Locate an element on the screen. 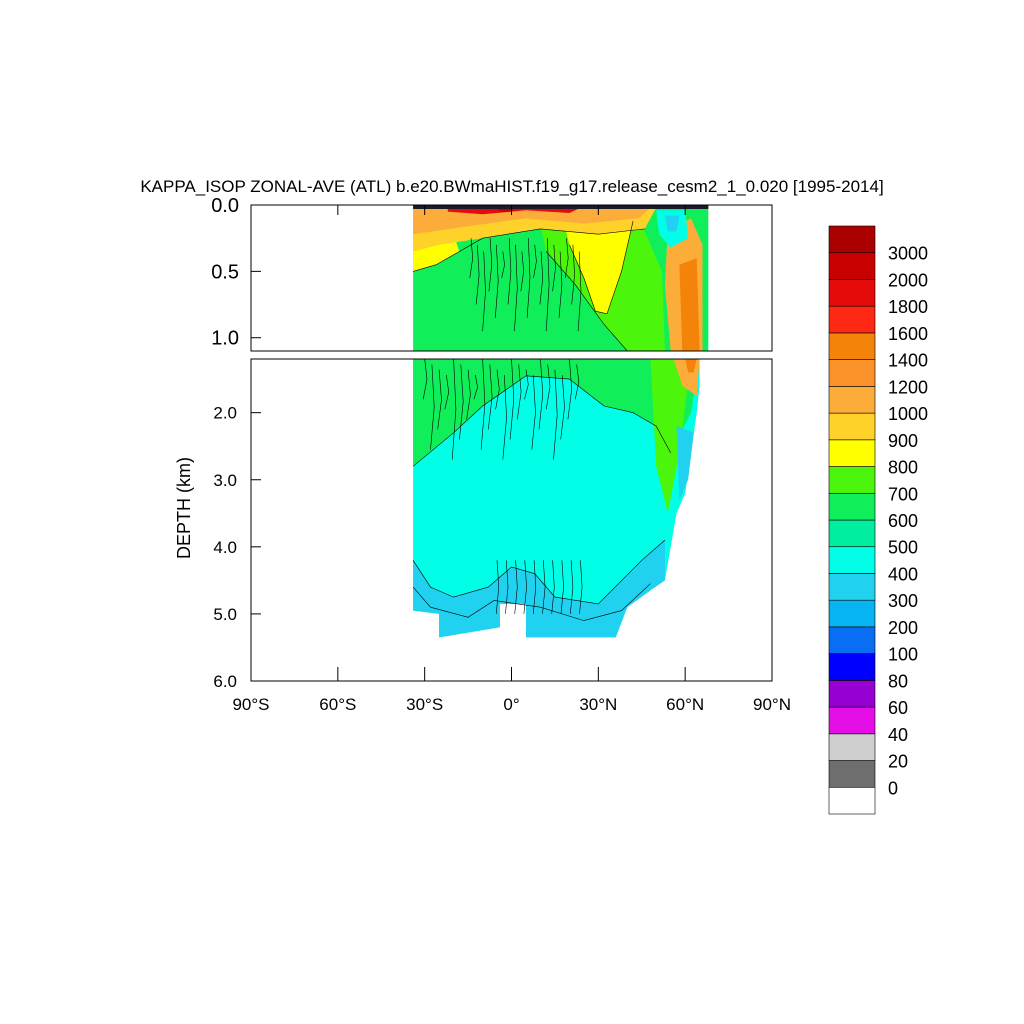 The image size is (1024, 1024). contour-400-500-deep is located at coordinates (539, 589).